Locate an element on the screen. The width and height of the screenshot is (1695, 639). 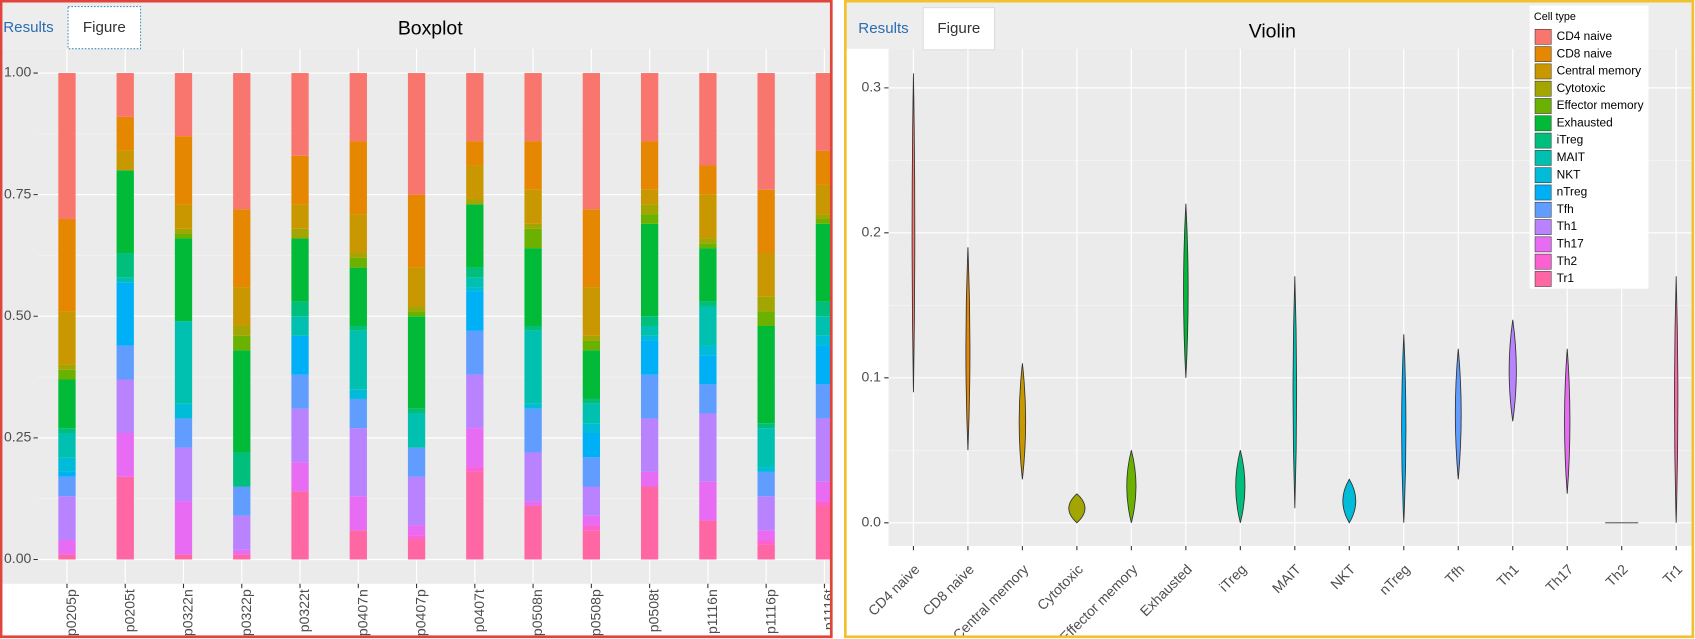
x-tick-label: p0508p is located at coordinates (595, 612).